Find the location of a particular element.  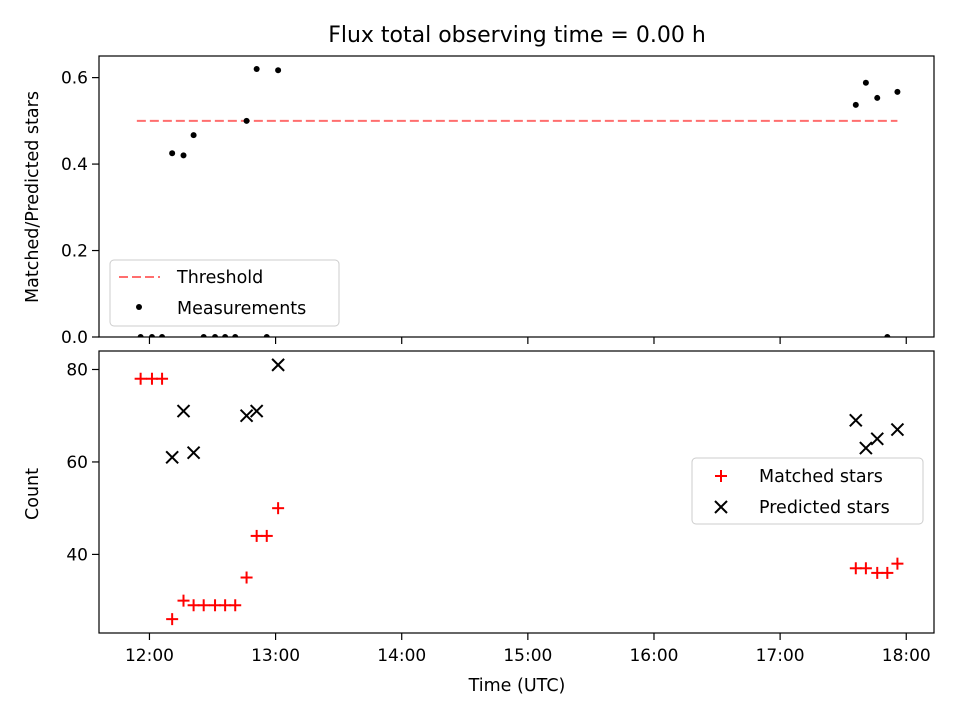

legend-predicted-swatch is located at coordinates (721, 507).